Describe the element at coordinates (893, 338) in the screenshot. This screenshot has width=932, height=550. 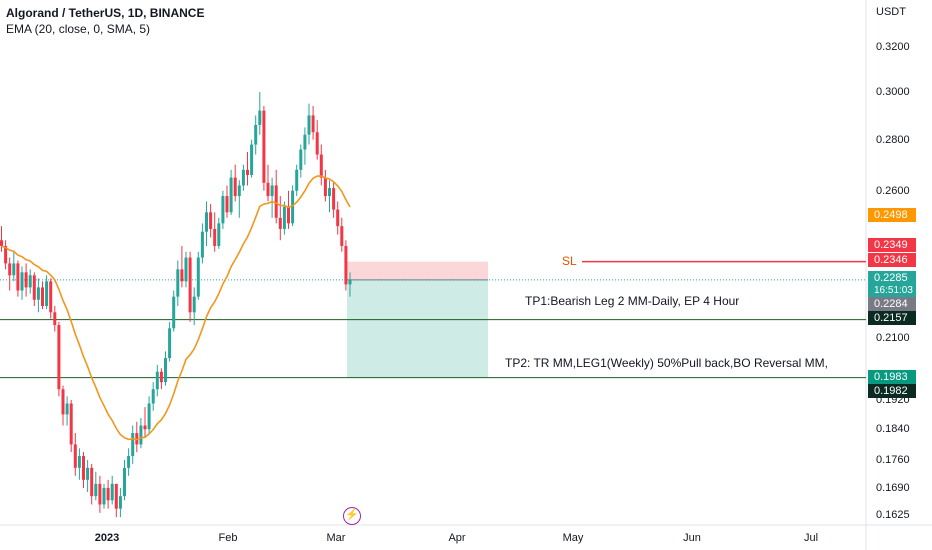
I see `price-tick-label: 0.2100` at that location.